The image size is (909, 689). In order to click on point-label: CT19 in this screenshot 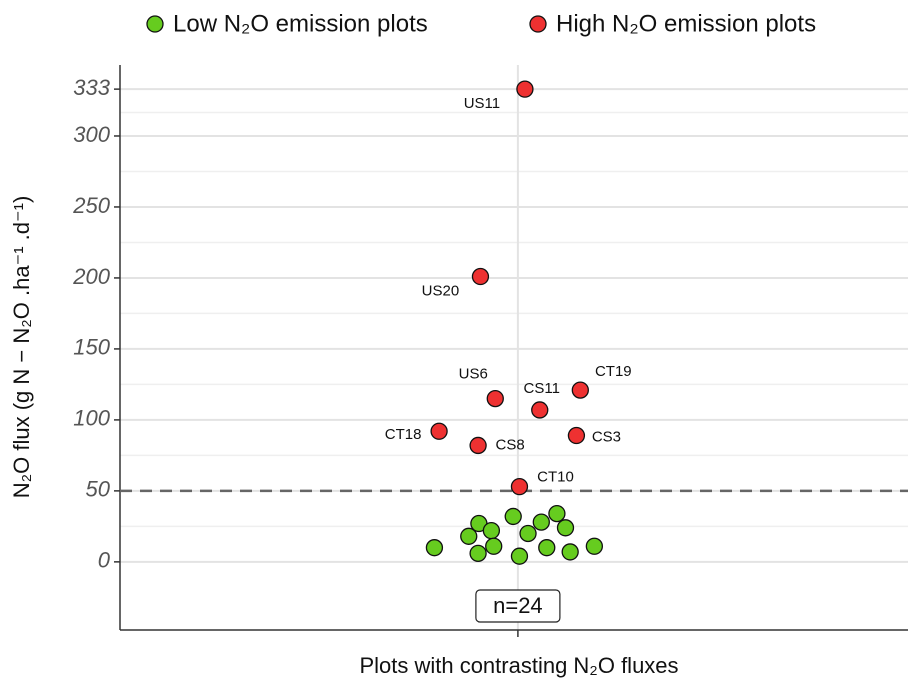, I will do `click(613, 371)`.